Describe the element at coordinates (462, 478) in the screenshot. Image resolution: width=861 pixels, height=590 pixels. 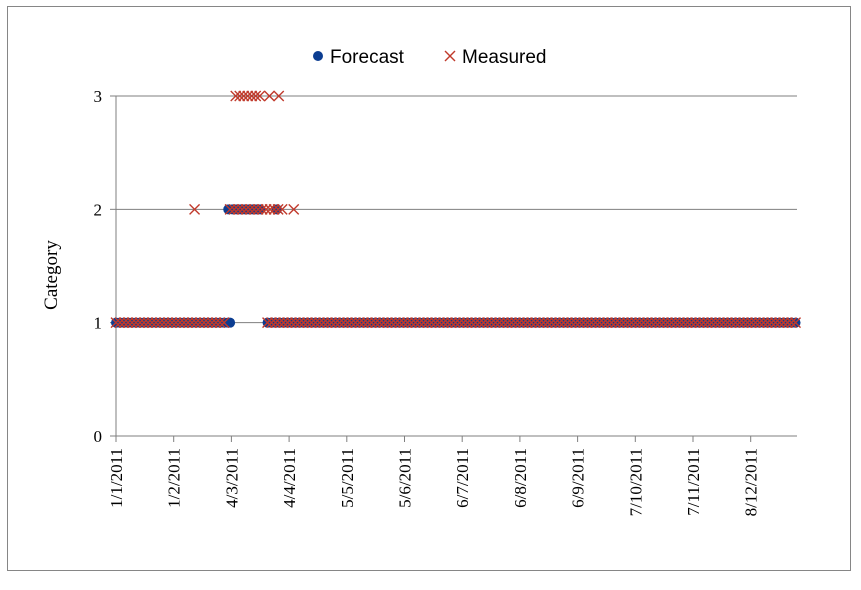
I see `x-tick-label-6: 6/7/2011` at that location.